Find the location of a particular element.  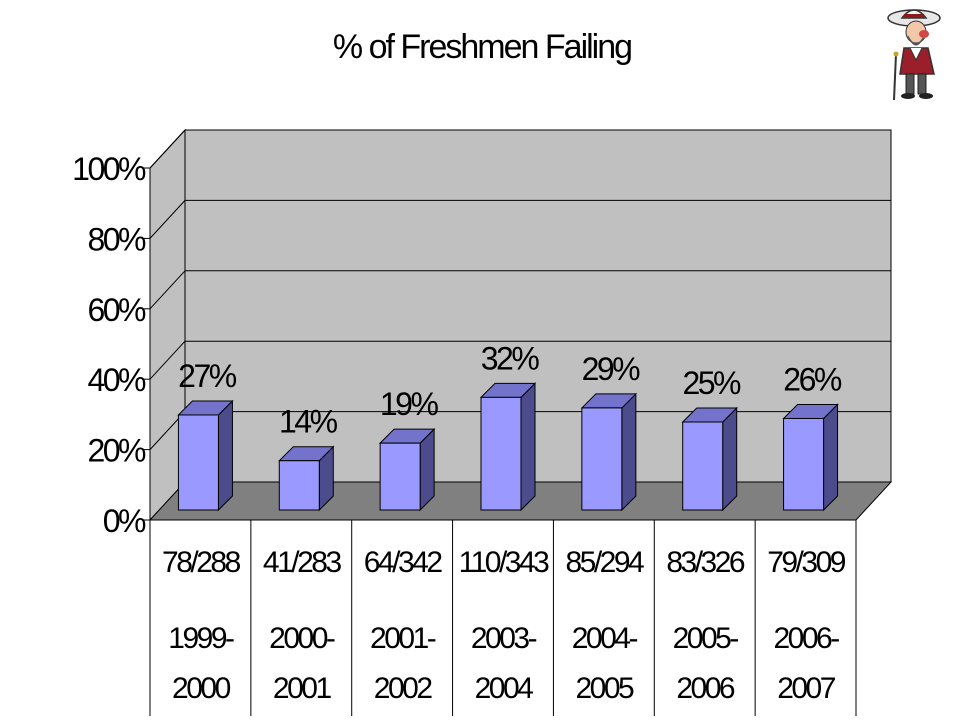

data-label: 14% is located at coordinates (308, 422).